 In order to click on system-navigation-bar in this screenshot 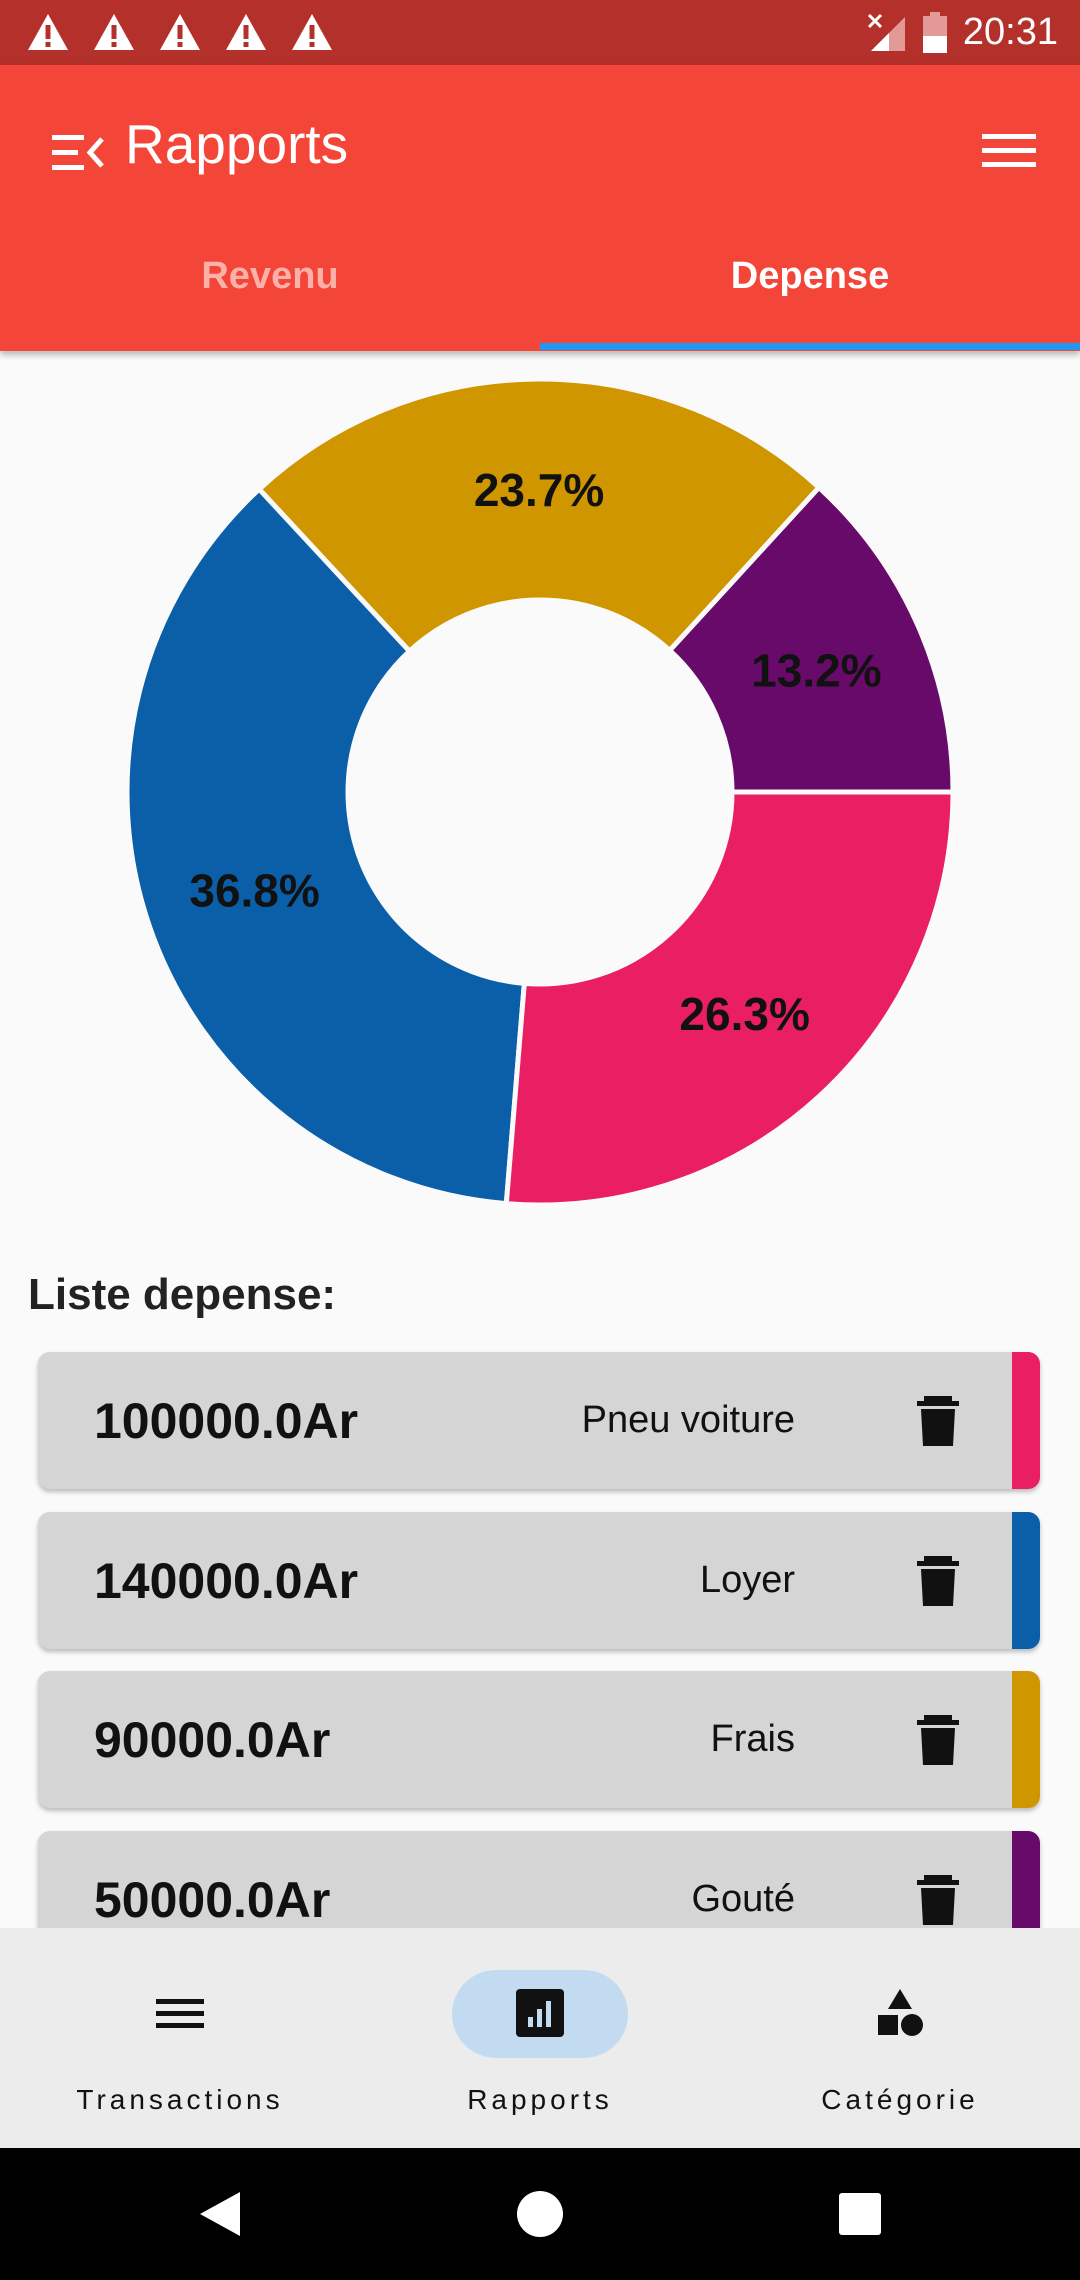, I will do `click(540, 2214)`.